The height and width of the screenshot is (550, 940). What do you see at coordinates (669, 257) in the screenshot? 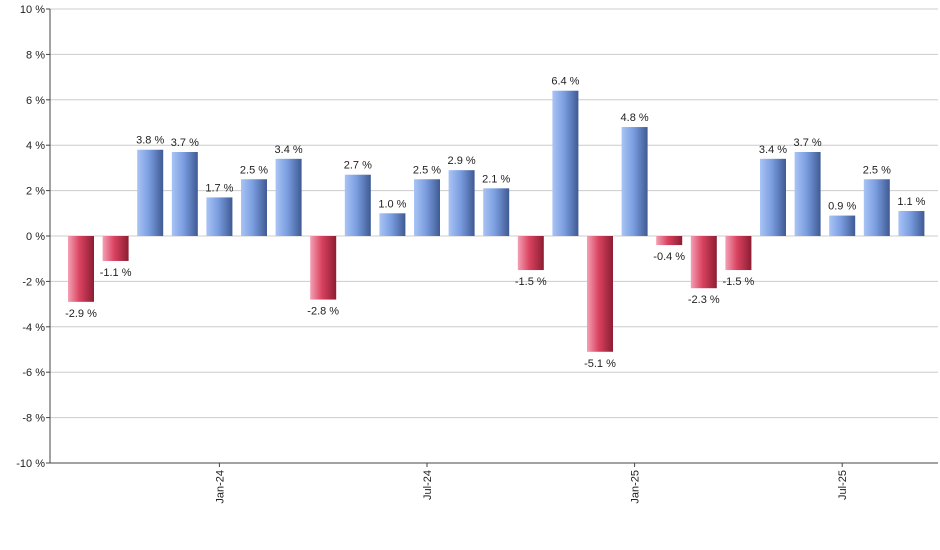
I see `data-label: -0.4 %` at bounding box center [669, 257].